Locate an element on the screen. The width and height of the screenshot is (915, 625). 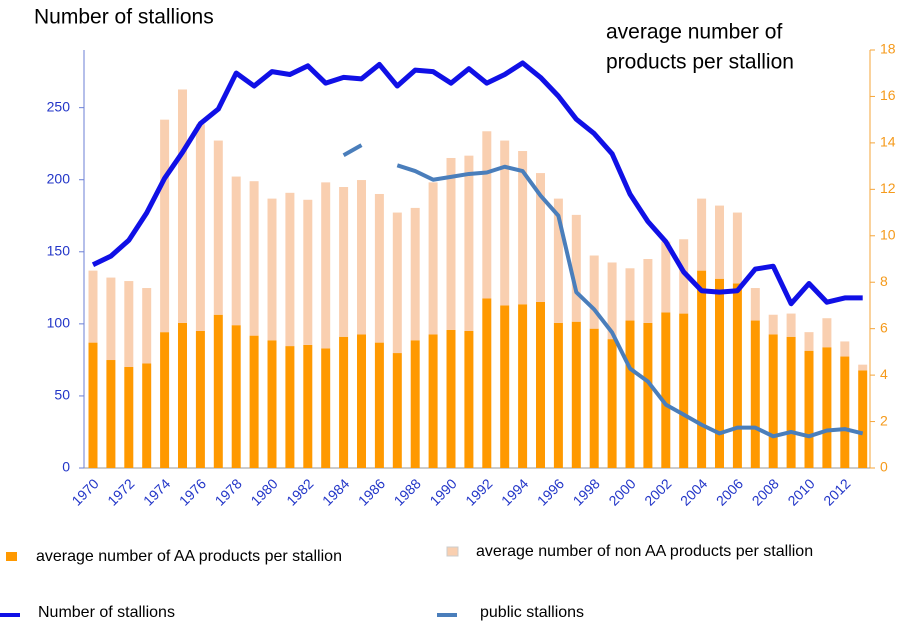
y2-tick-label: 10 is located at coordinates (888, 234).